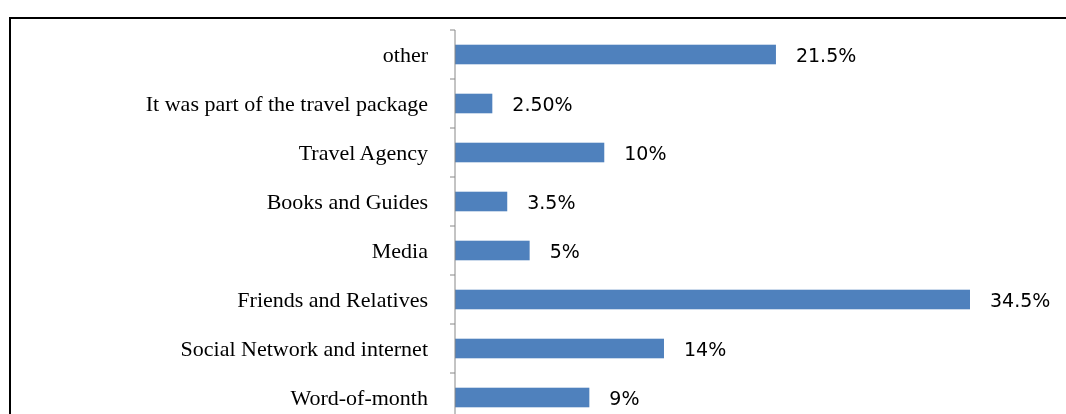  I want to click on data-label: 34.5%, so click(1020, 299).